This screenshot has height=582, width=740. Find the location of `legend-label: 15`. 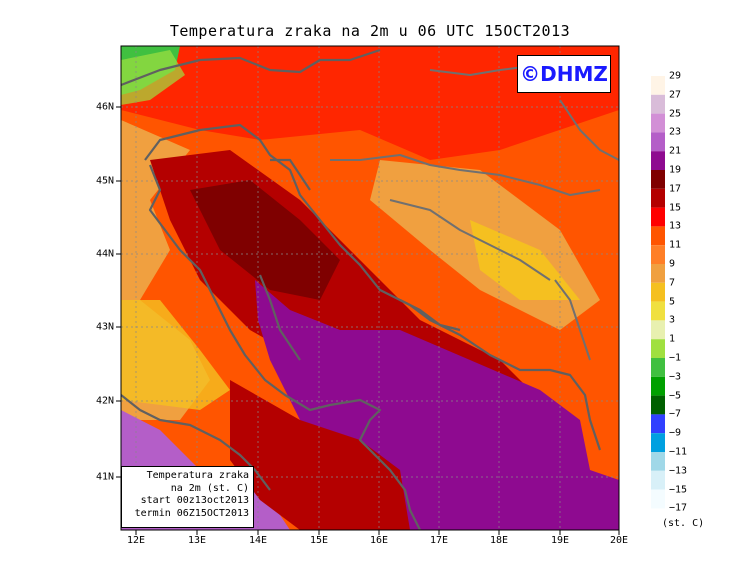

legend-label: 15 is located at coordinates (675, 208).